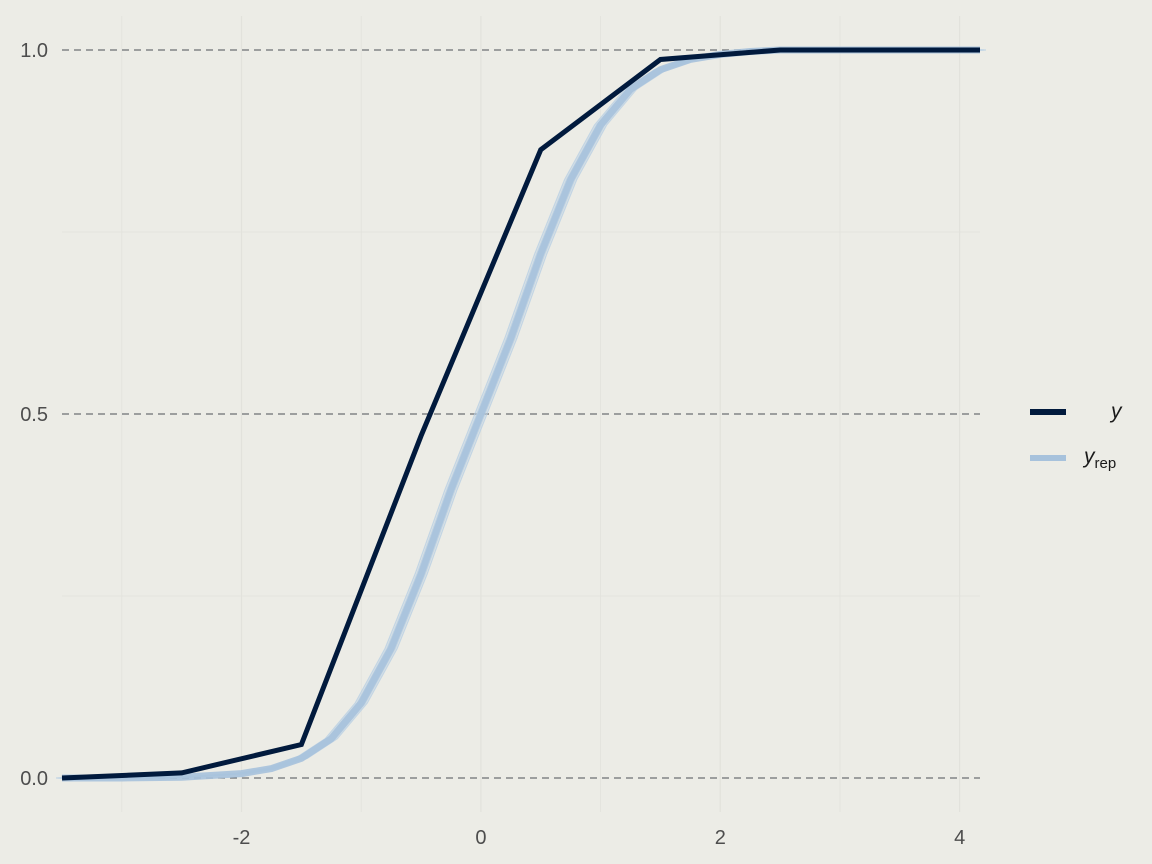 This screenshot has width=1152, height=864. What do you see at coordinates (34, 779) in the screenshot?
I see `y-tick-label: 0.0` at bounding box center [34, 779].